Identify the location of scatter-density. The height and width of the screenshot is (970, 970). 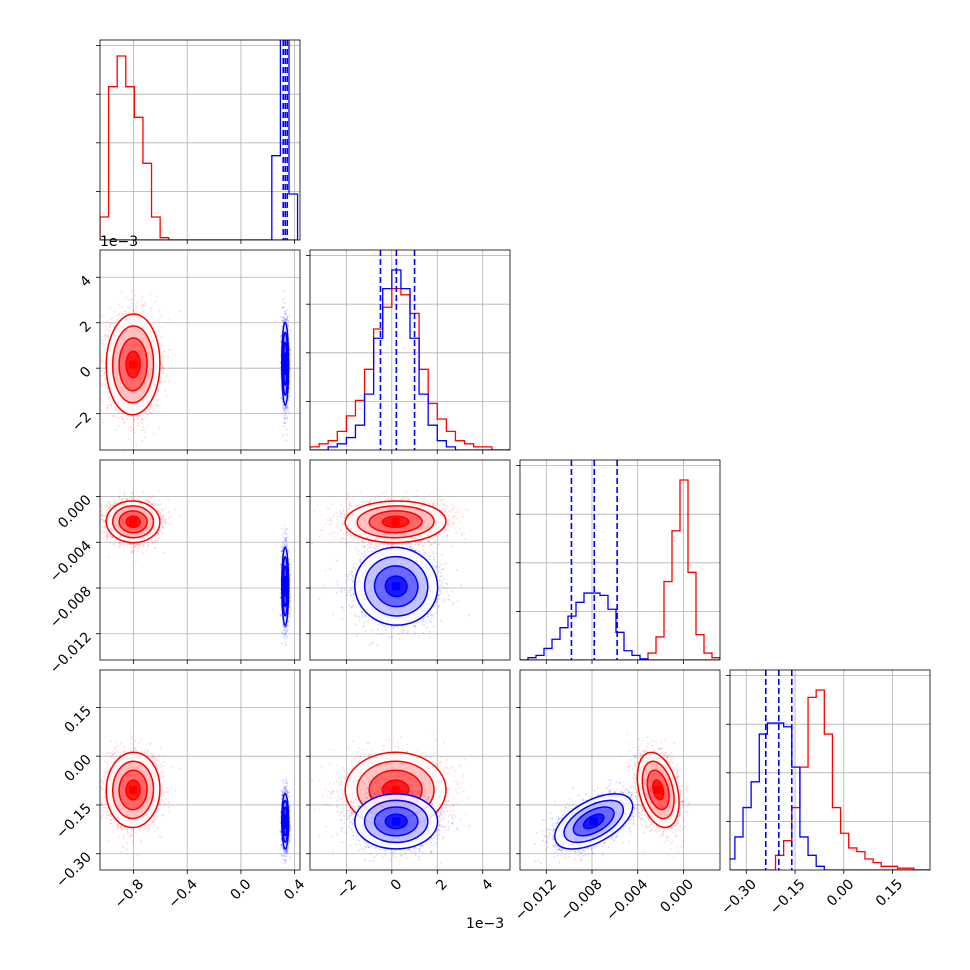
(192, 373).